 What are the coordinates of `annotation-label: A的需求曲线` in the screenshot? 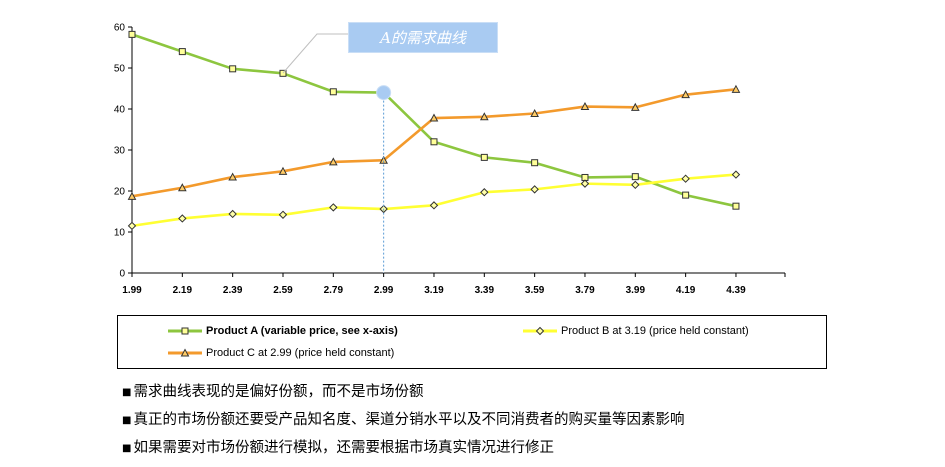 It's located at (423, 37).